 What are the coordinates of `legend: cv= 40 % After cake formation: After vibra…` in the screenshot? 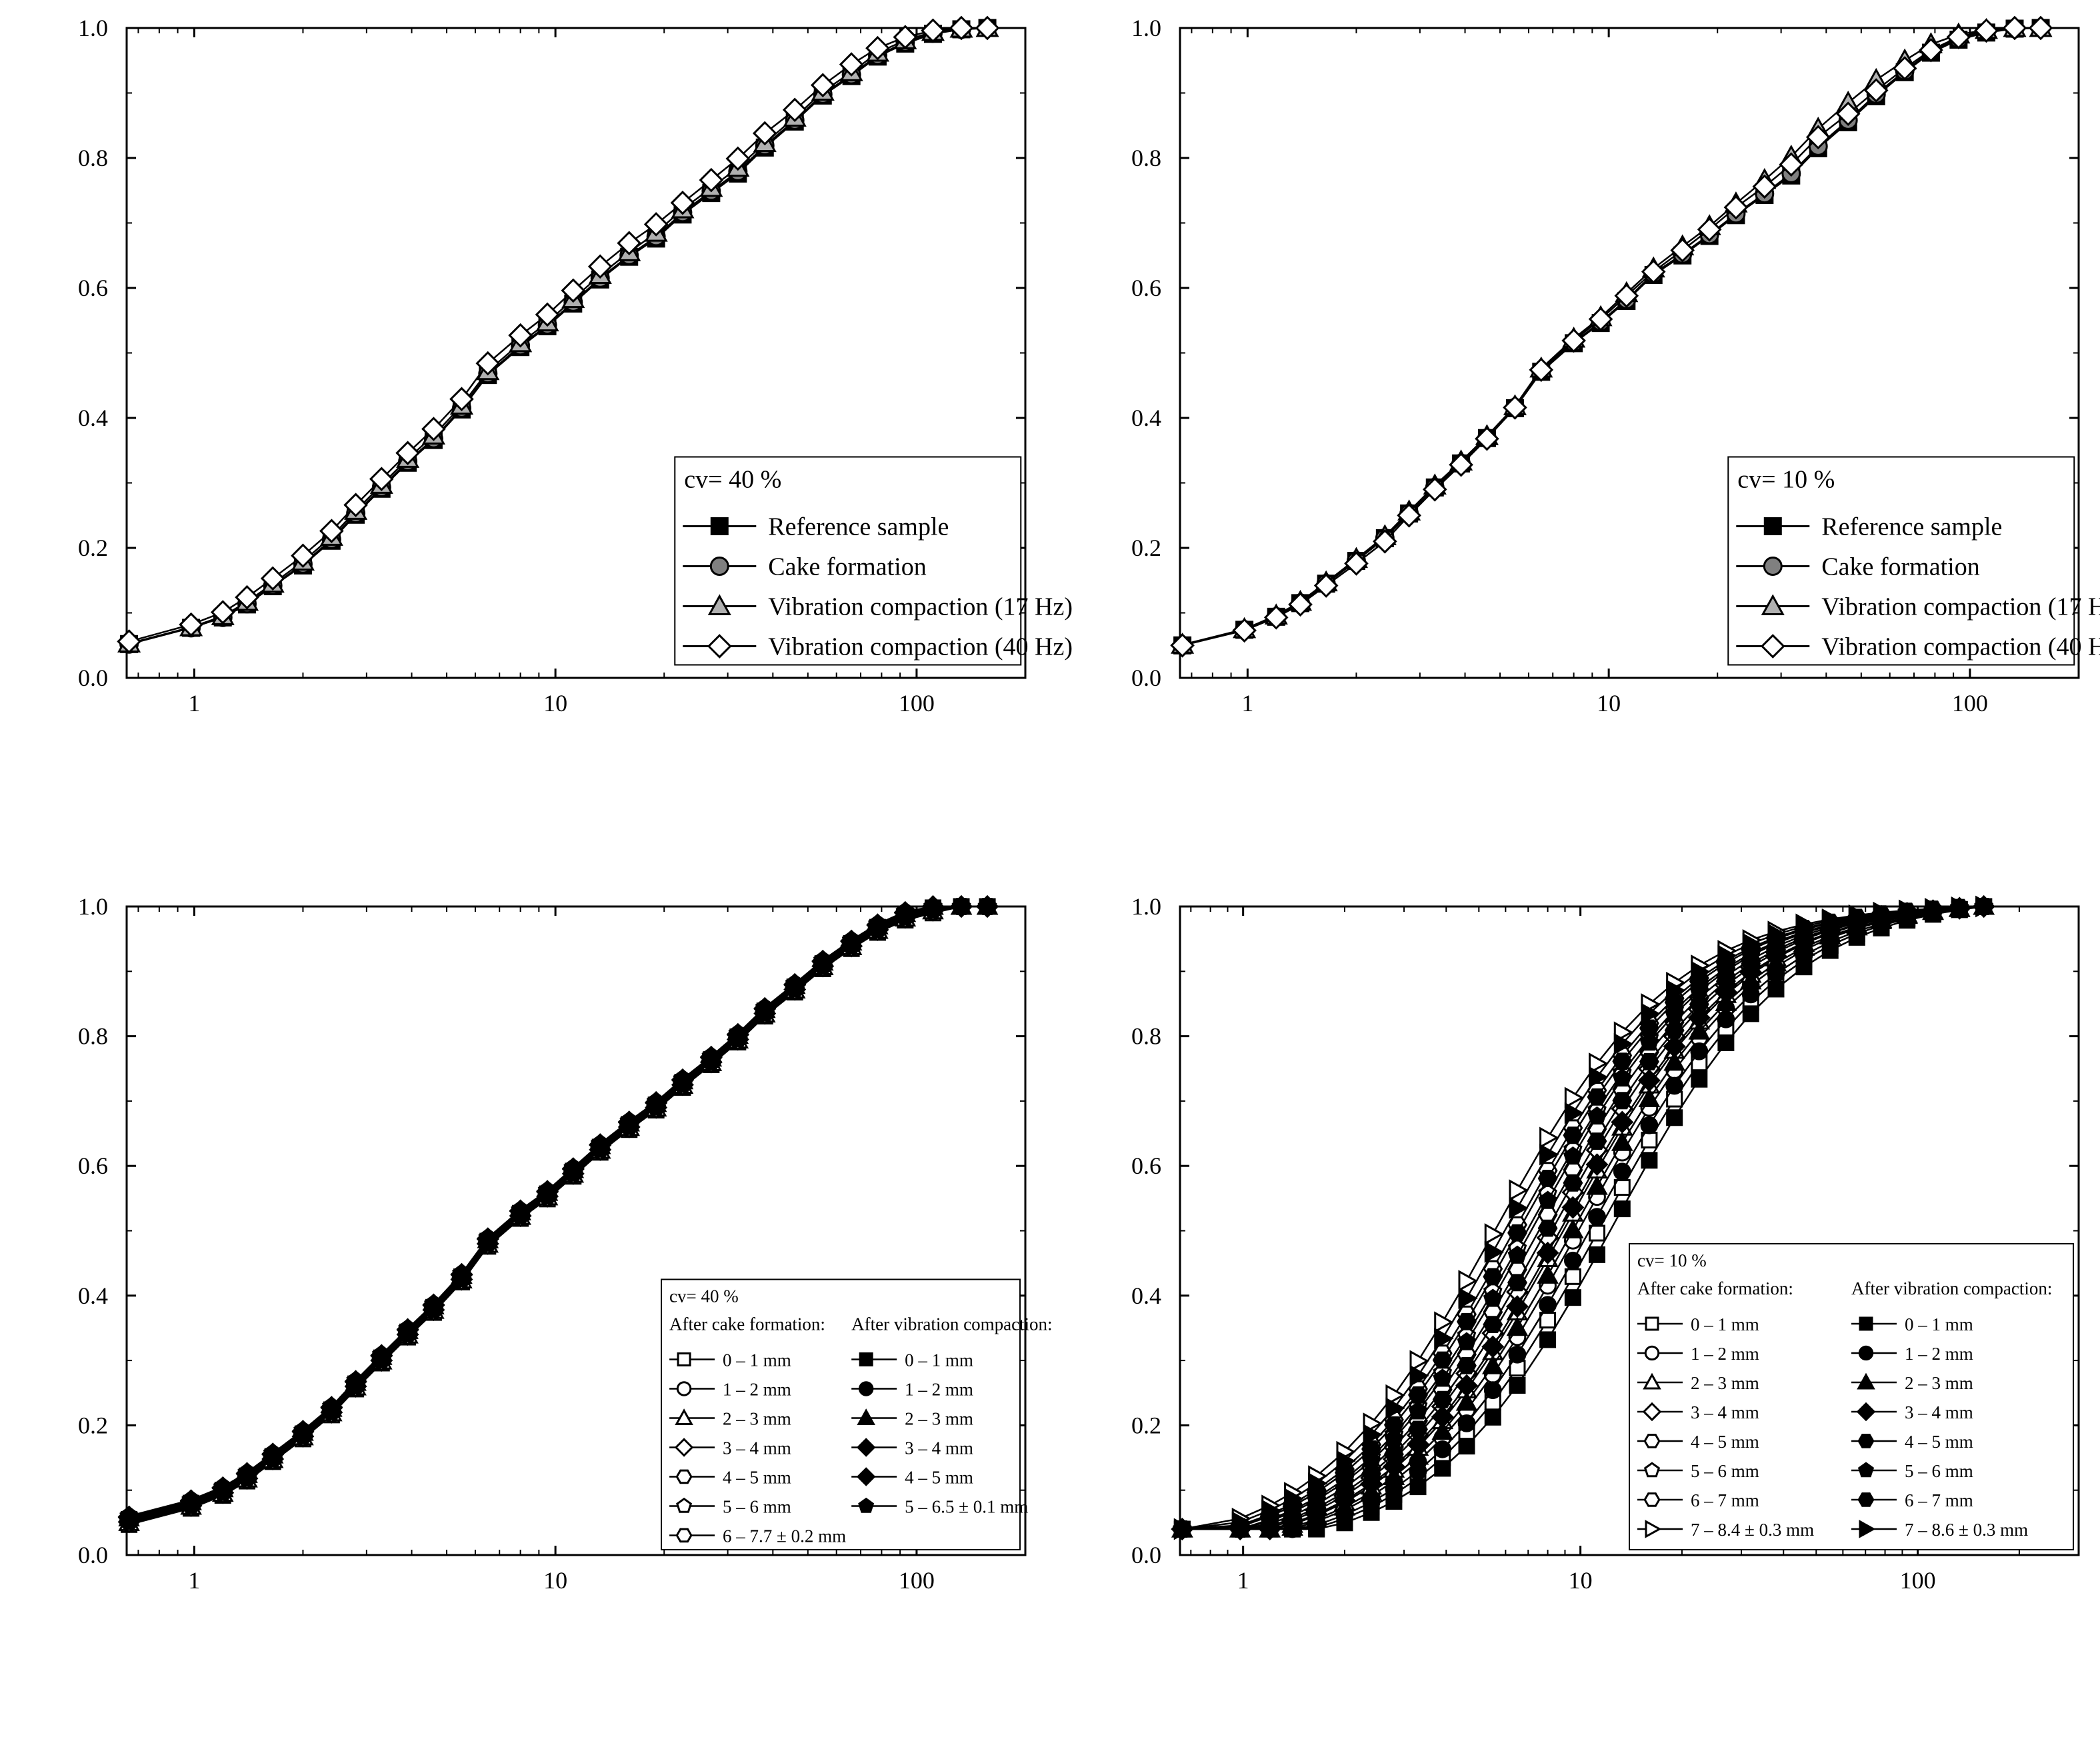 It's located at (857, 1414).